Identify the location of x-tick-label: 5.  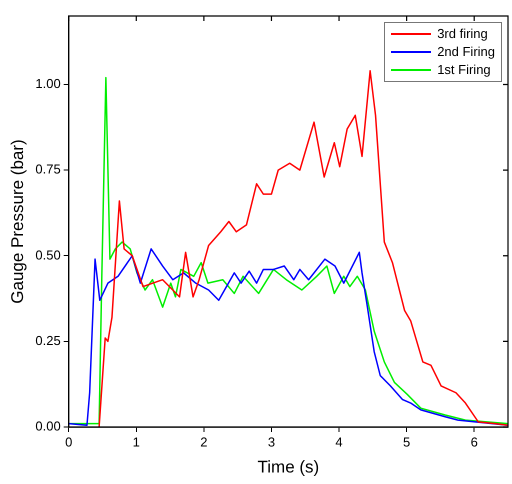
(406, 442).